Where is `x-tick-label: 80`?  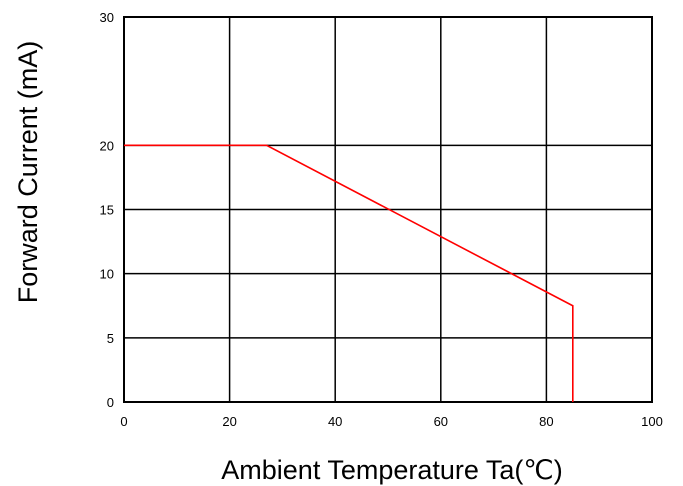
x-tick-label: 80 is located at coordinates (546, 421).